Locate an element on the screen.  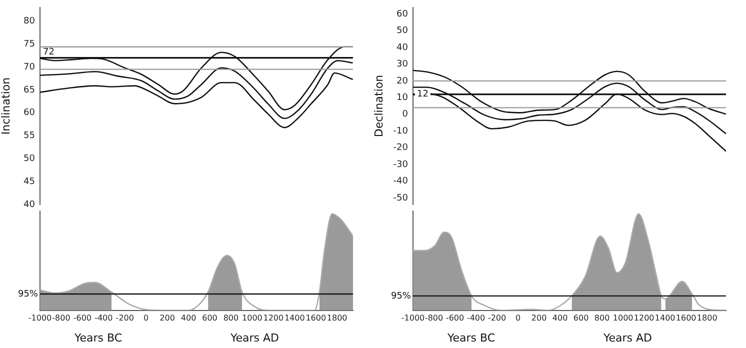
y-tick-label: 55 is located at coordinates (29, 136).